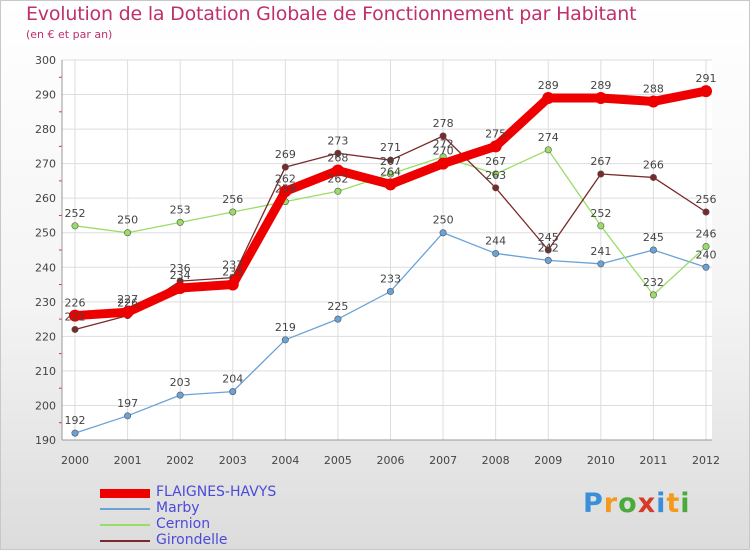  What do you see at coordinates (45, 371) in the screenshot?
I see `y-tick-label: 210` at bounding box center [45, 371].